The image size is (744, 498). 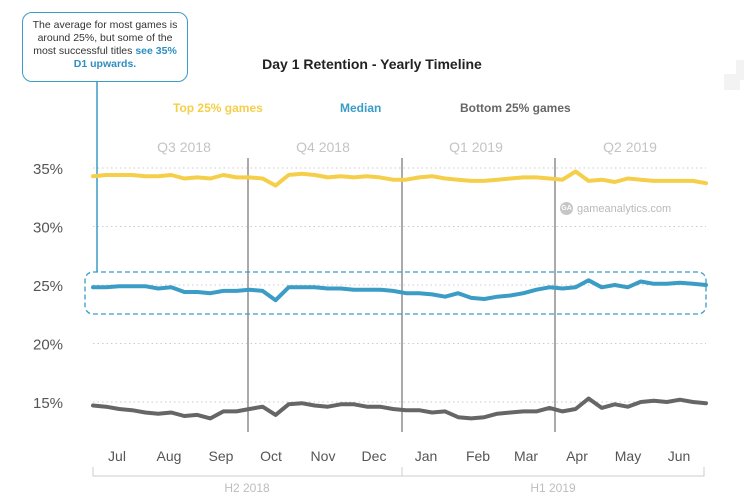 What do you see at coordinates (323, 456) in the screenshot?
I see `x-tick-label: Nov` at bounding box center [323, 456].